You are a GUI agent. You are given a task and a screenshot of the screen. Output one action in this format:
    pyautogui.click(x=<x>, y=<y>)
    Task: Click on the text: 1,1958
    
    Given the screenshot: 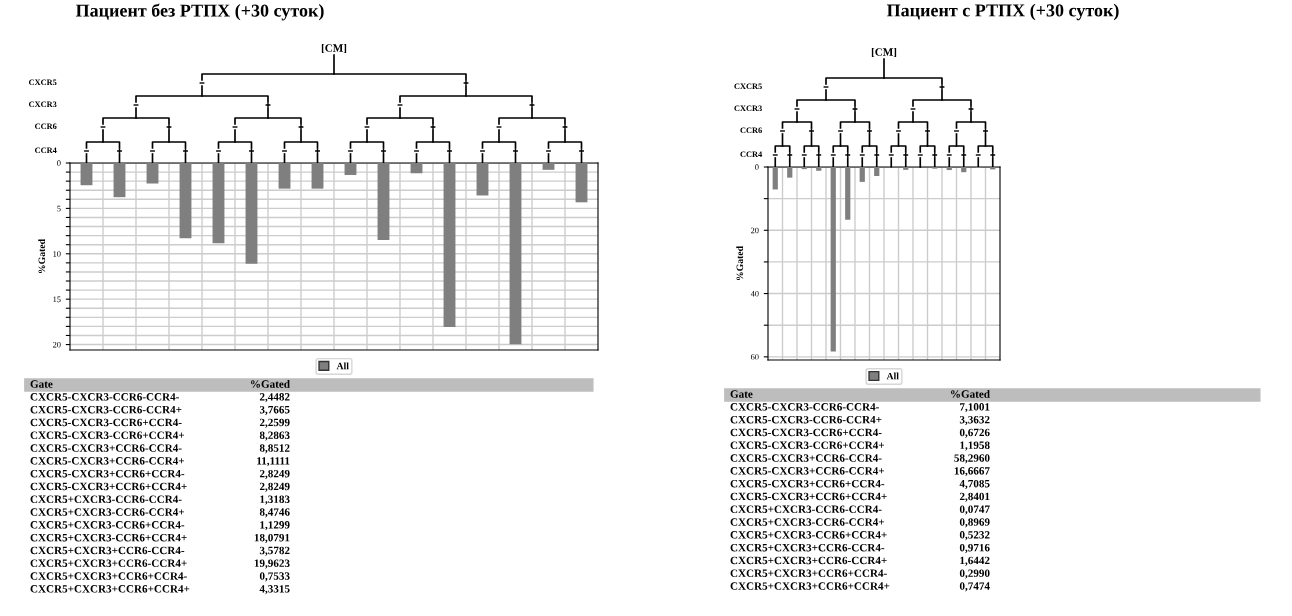 What is the action you would take?
    pyautogui.click(x=975, y=446)
    